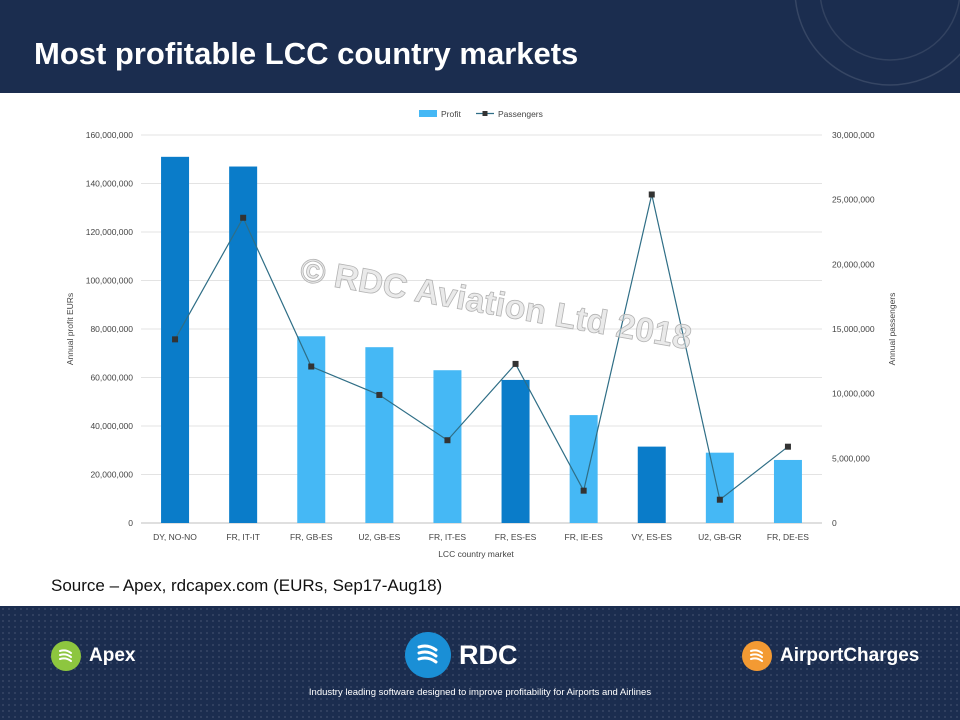  I want to click on x-tick-label: FR, IT-ES, so click(448, 537).